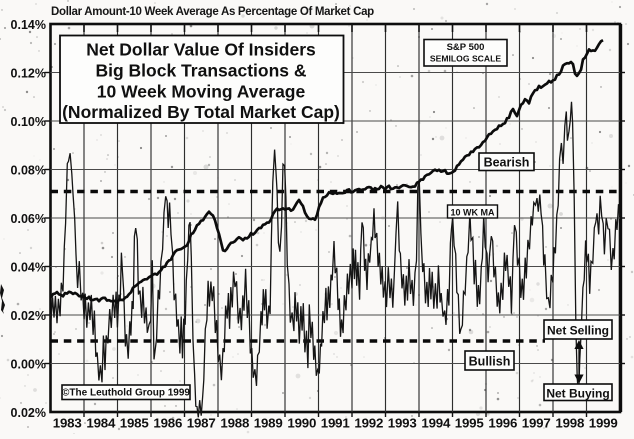  I want to click on svg-text: Bearish, so click(507, 163).